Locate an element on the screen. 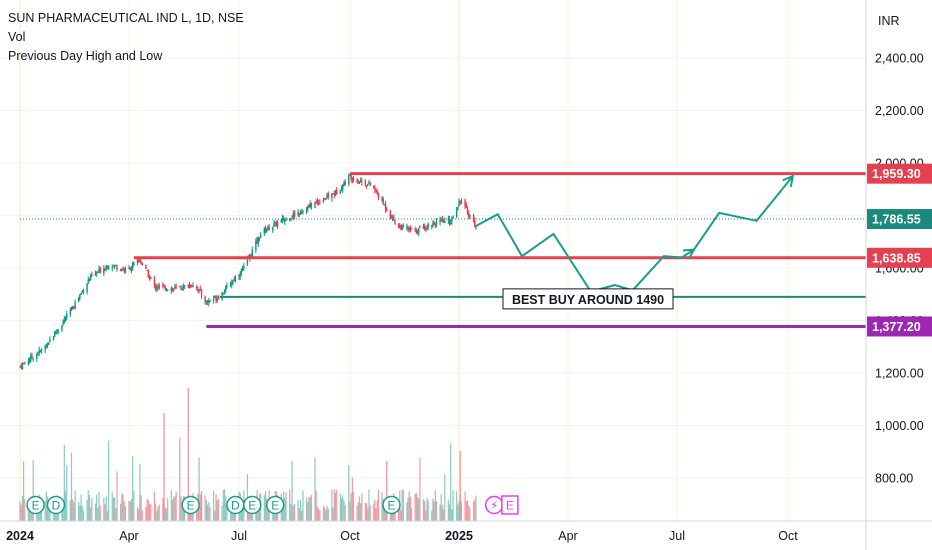  volume-indicator-label: Vol is located at coordinates (17, 37).